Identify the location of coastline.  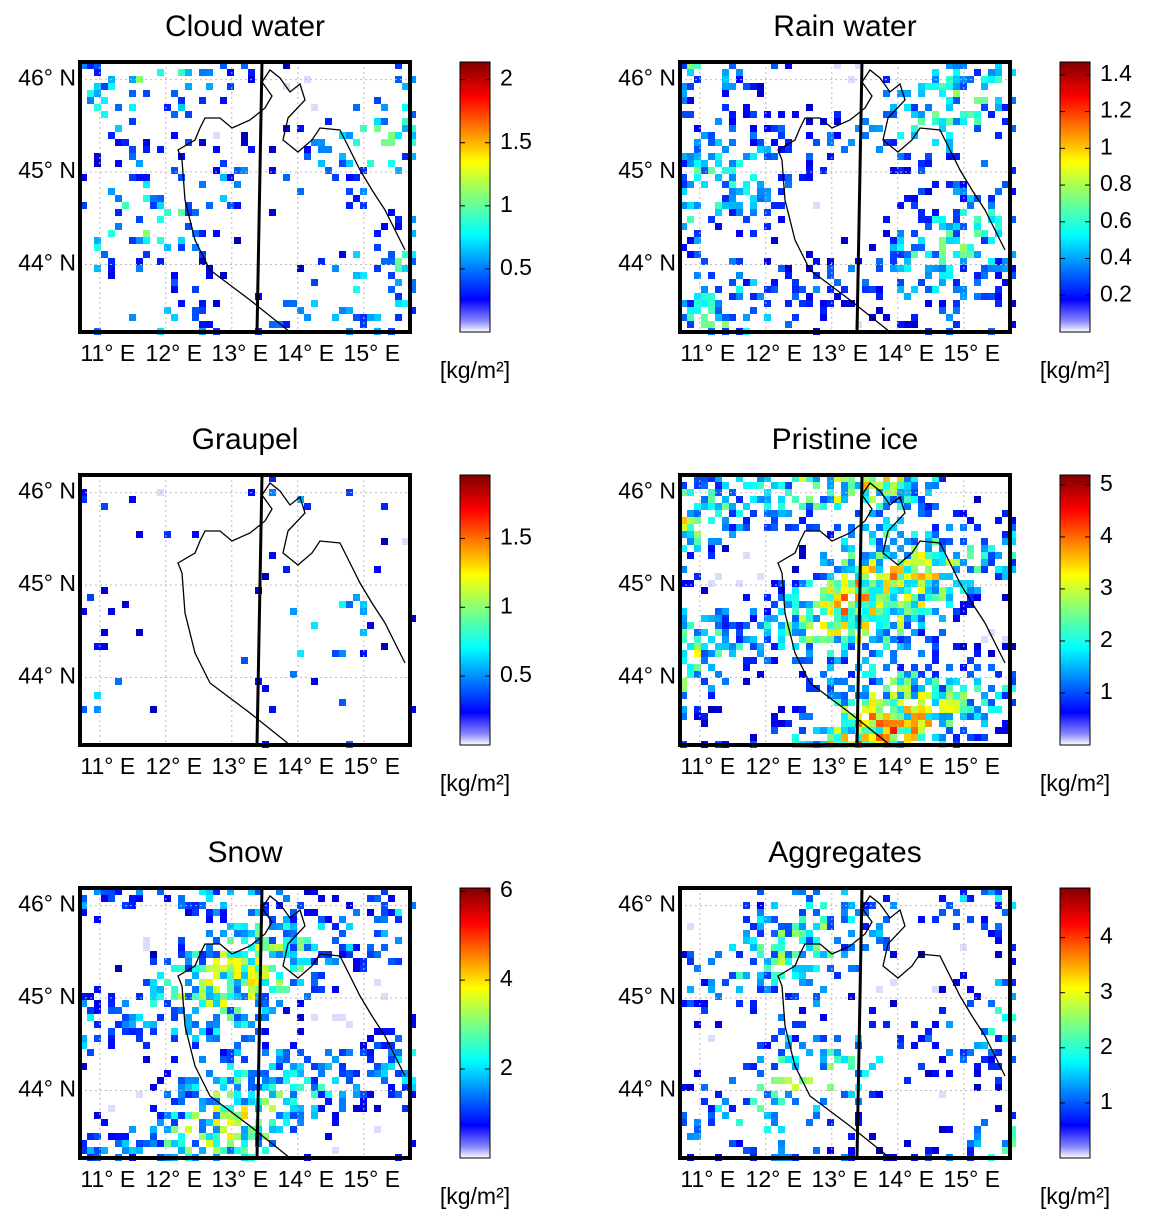
(291, 170).